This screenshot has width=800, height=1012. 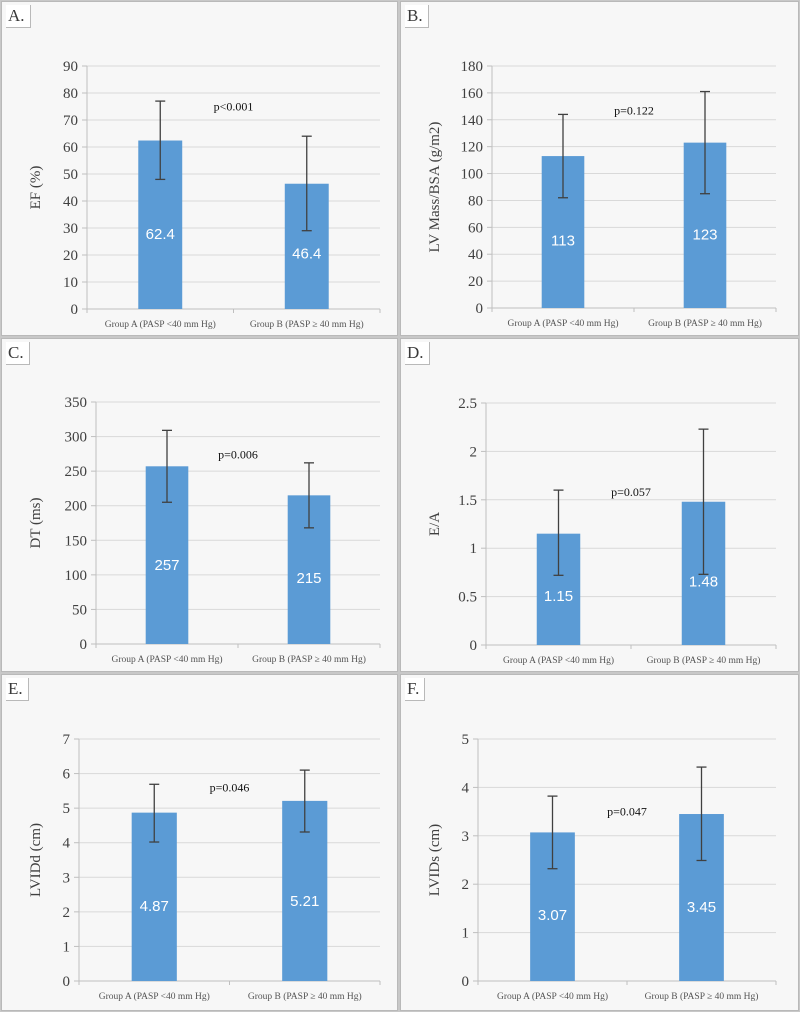 What do you see at coordinates (467, 598) in the screenshot?
I see `y-tick-label: 0.5` at bounding box center [467, 598].